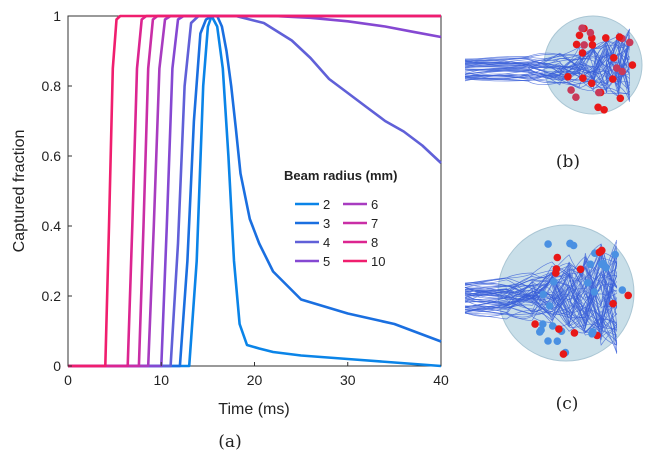 The height and width of the screenshot is (458, 654). Describe the element at coordinates (52, 226) in the screenshot. I see `y-tick-label: 0.4` at that location.